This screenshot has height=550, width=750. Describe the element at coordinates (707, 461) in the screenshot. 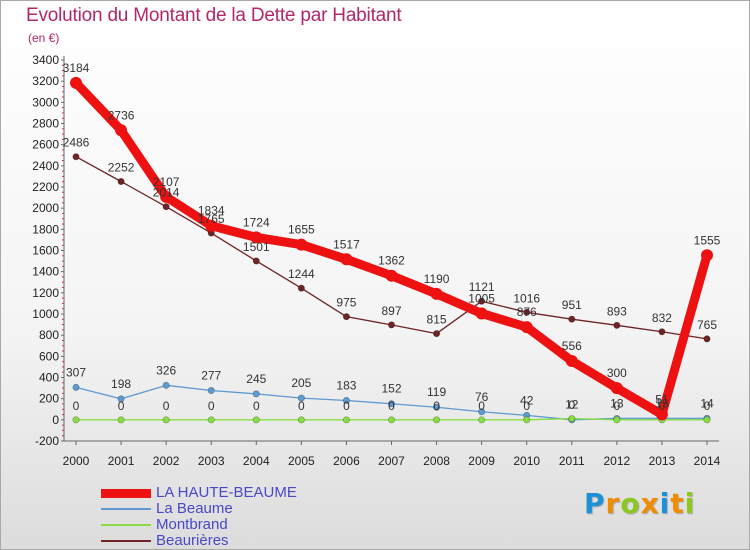

I see `x-tick-label: 2014` at that location.